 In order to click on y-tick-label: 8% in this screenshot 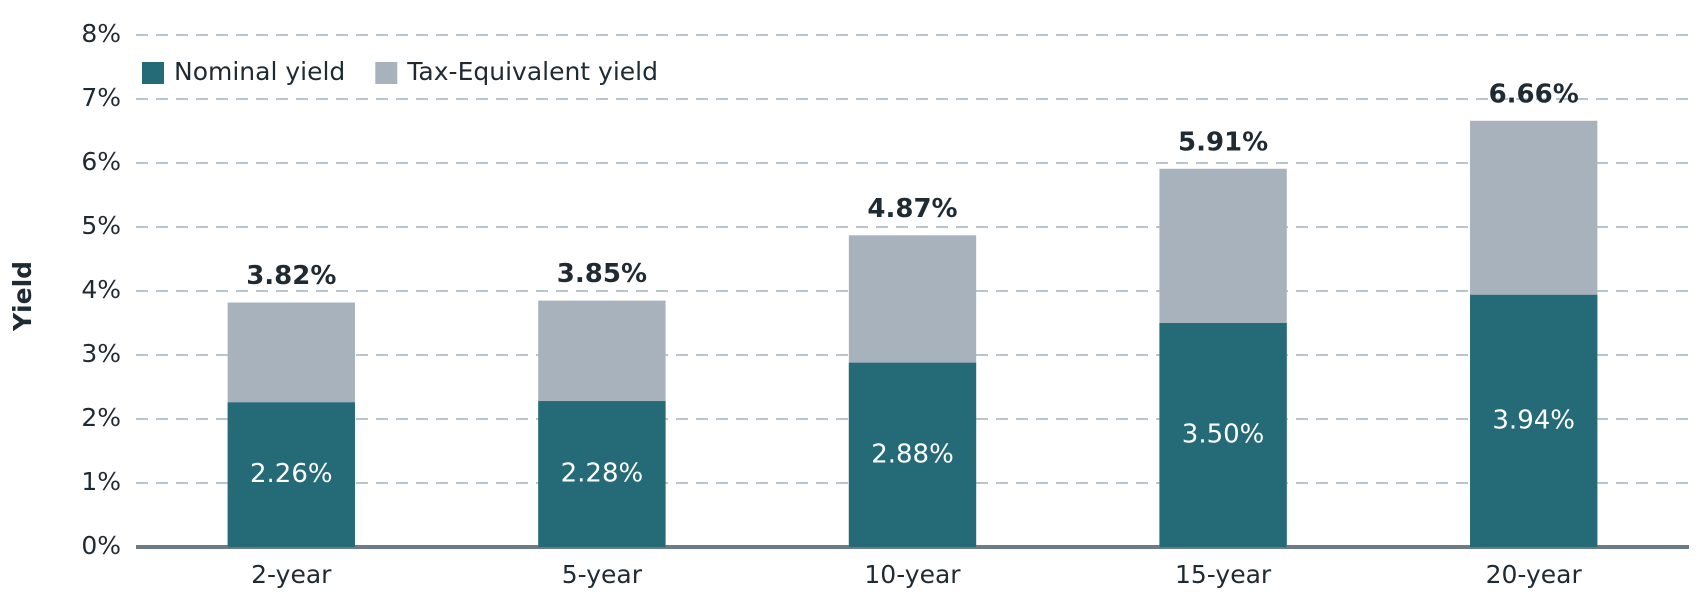, I will do `click(101, 33)`.